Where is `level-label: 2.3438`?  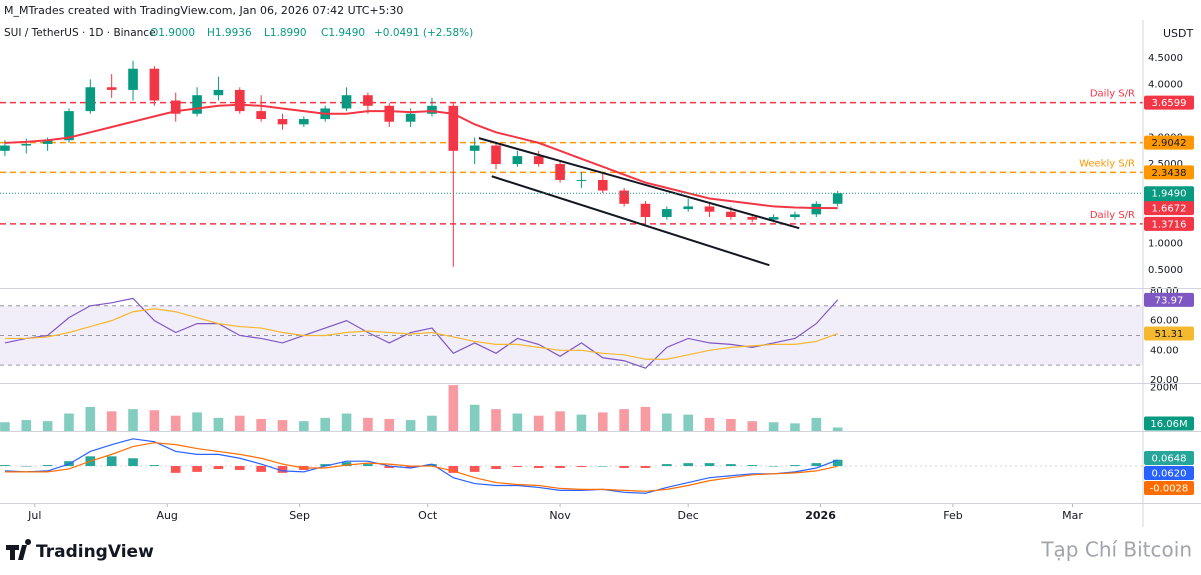
level-label: 2.3438 is located at coordinates (1169, 173).